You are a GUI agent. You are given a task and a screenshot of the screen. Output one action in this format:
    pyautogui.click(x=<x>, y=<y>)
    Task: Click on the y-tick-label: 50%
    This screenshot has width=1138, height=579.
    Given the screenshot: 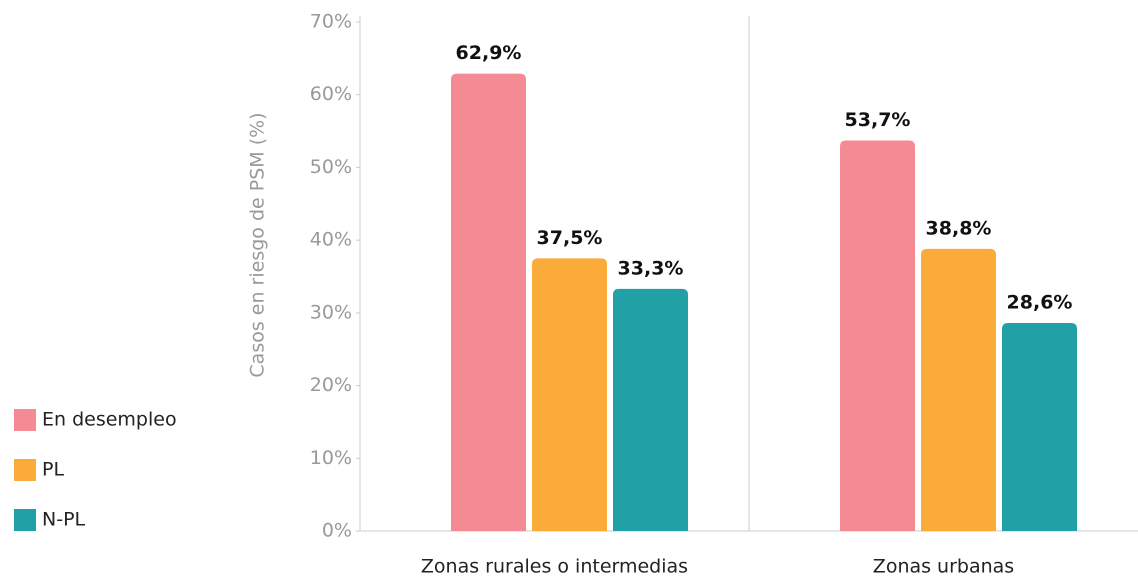 What is the action you would take?
    pyautogui.click(x=331, y=167)
    